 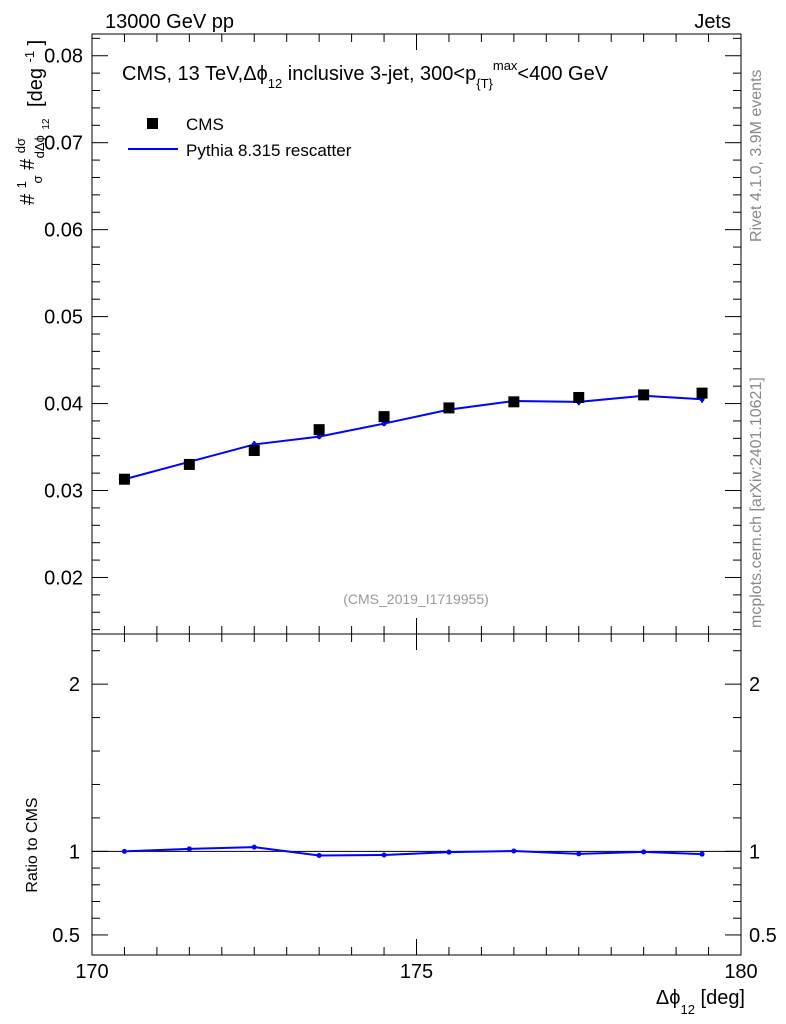 What do you see at coordinates (668, 998) in the screenshot?
I see `xlabel-dphi: Δϕ` at bounding box center [668, 998].